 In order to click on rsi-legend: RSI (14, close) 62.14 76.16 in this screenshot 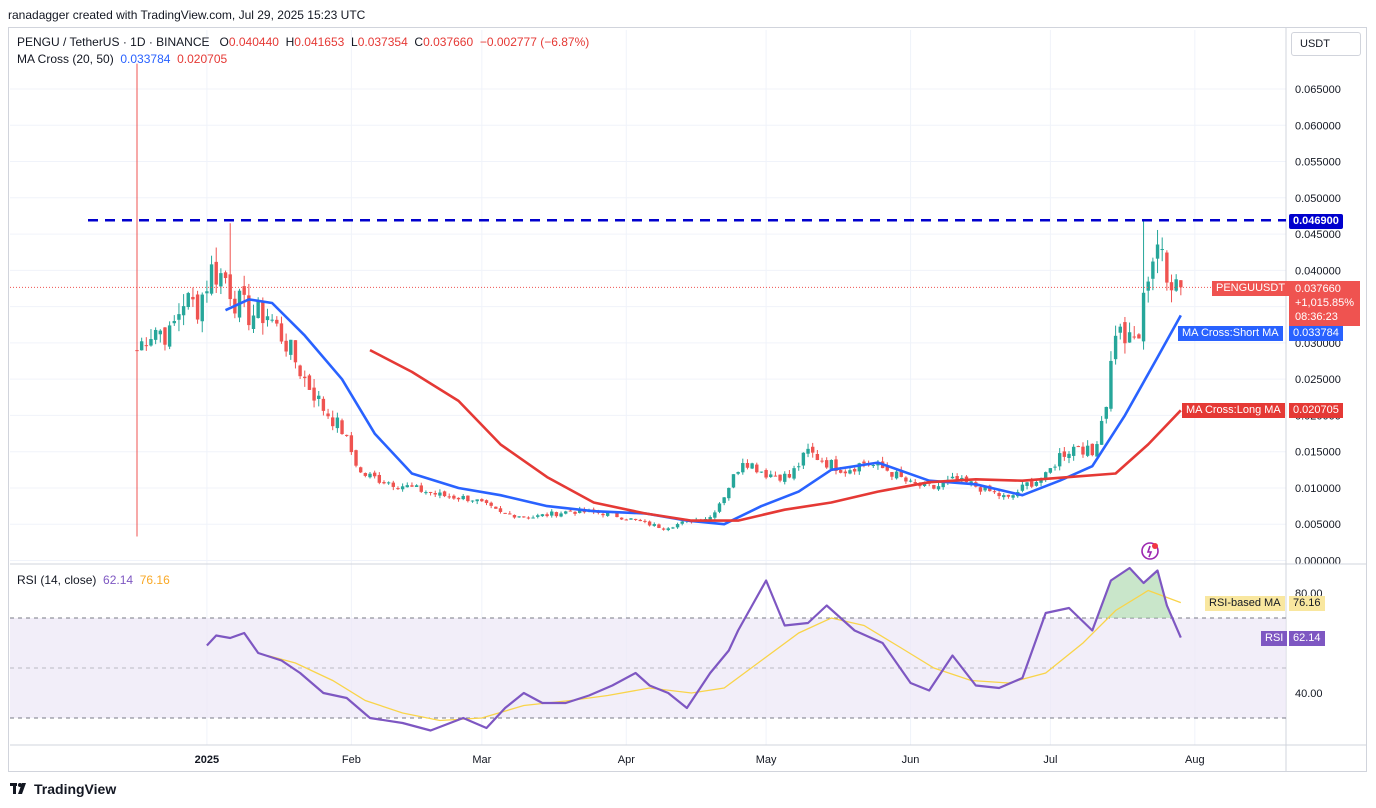, I will do `click(93, 580)`.